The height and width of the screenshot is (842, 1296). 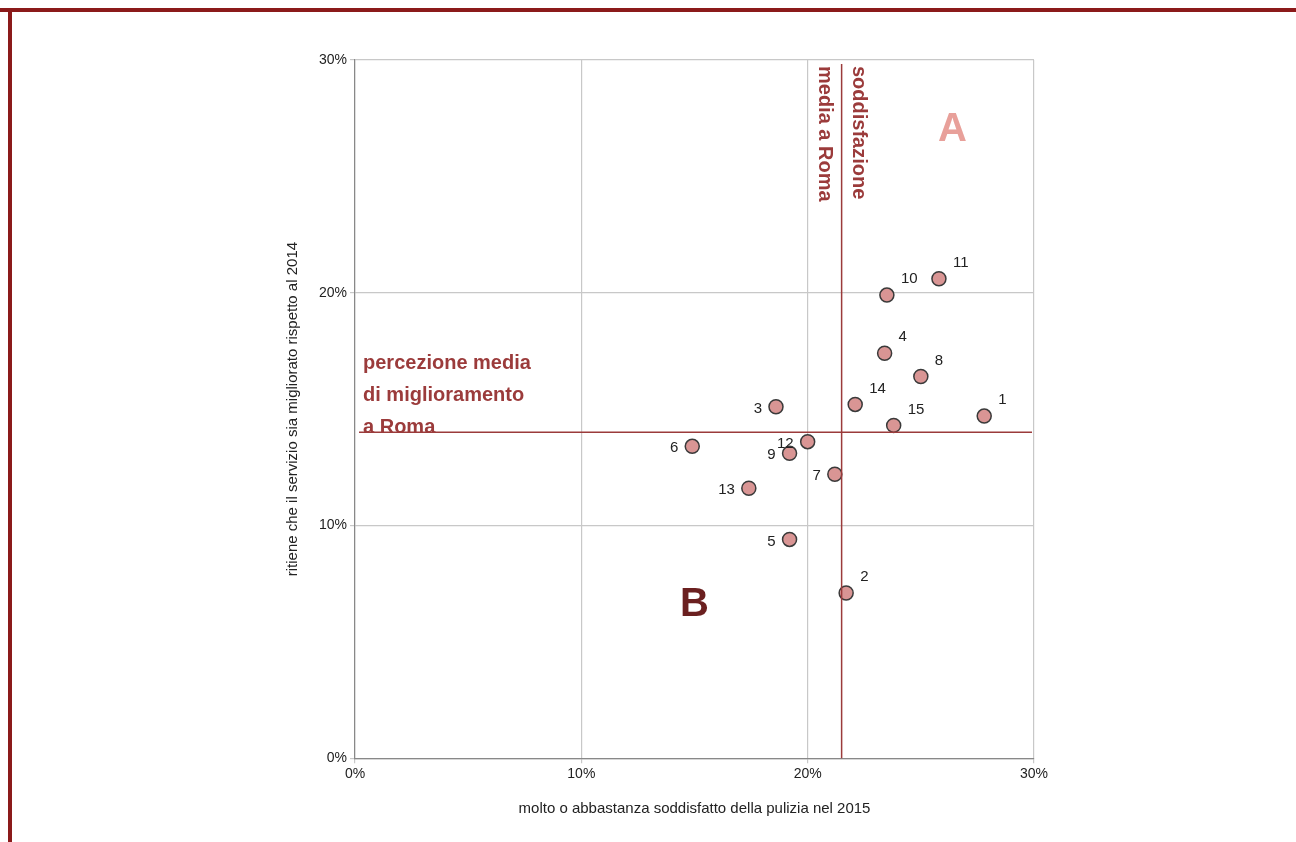 What do you see at coordinates (726, 489) in the screenshot?
I see `annotation: 13` at bounding box center [726, 489].